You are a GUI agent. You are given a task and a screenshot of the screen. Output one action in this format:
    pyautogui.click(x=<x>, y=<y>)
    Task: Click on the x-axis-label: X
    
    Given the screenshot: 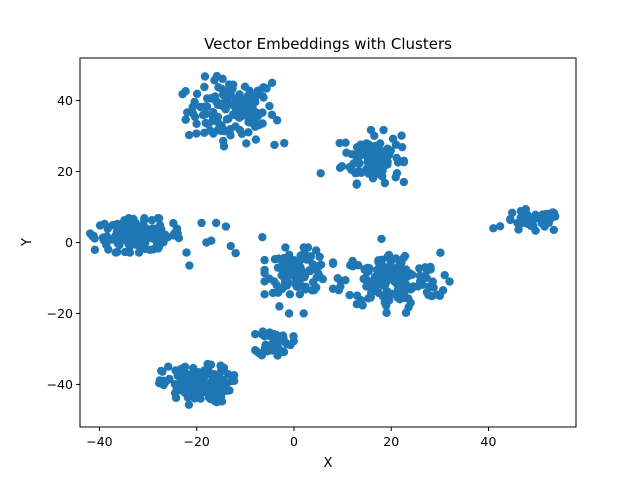 What is the action you would take?
    pyautogui.click(x=328, y=463)
    